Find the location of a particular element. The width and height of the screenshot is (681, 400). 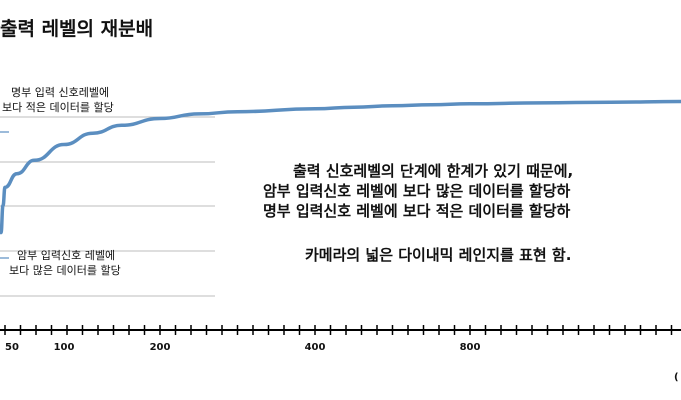

x-axis-ticks is located at coordinates (338, 330).